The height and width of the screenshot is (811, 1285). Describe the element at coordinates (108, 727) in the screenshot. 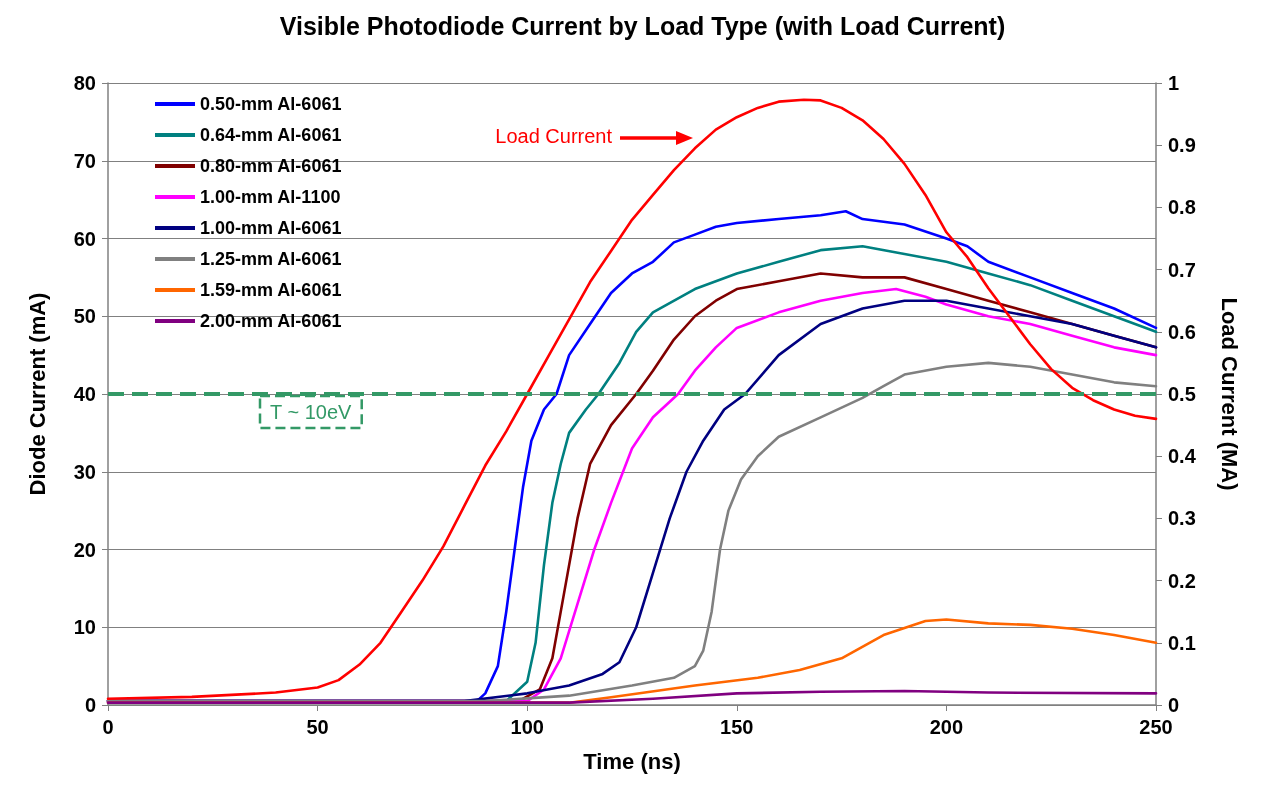

I see `x-tick-label: 0` at that location.